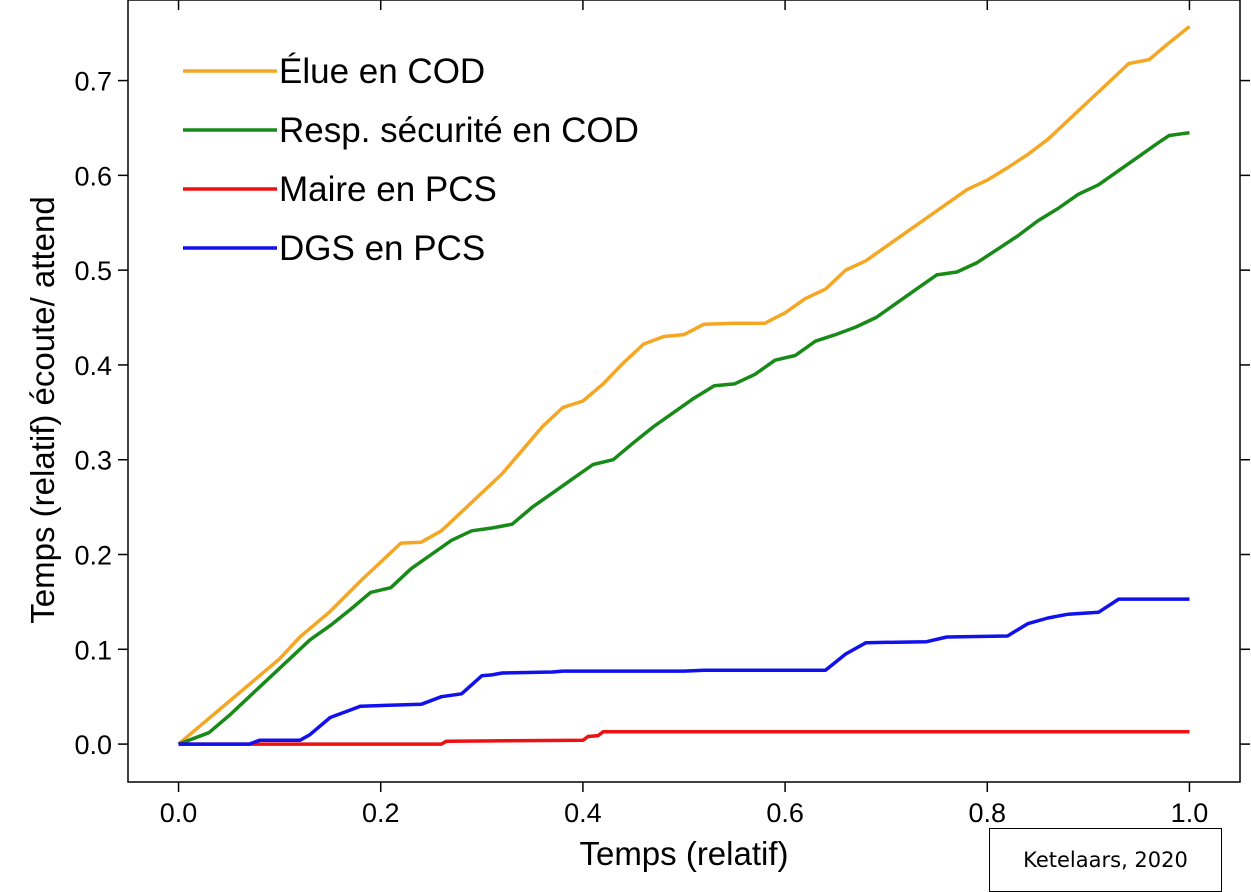 This screenshot has height=892, width=1251. I want to click on legend-label: Maire en PCS, so click(388, 189).